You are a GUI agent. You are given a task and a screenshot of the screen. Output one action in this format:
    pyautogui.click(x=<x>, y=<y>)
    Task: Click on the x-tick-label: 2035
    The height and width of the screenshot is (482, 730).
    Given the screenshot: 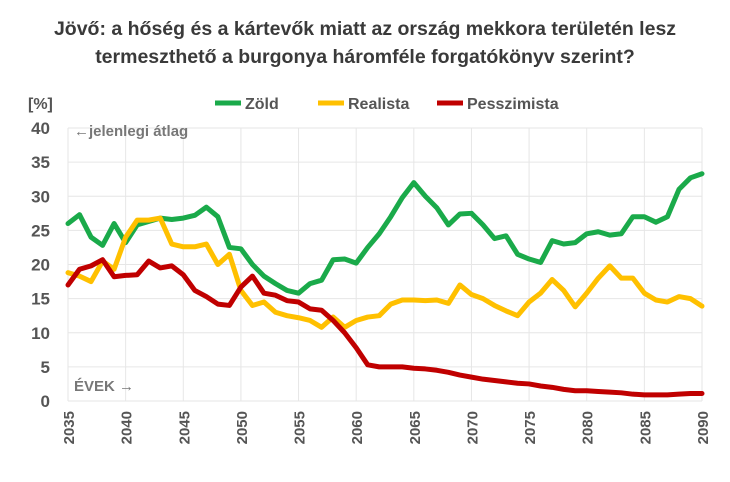 What is the action you would take?
    pyautogui.click(x=69, y=427)
    